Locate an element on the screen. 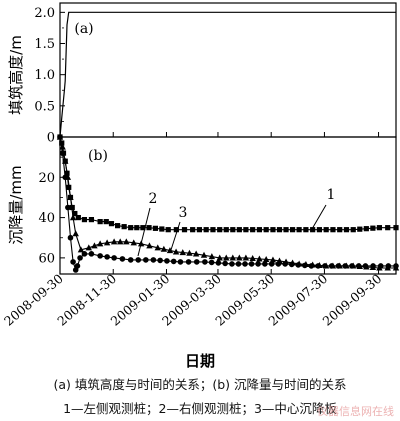 The height and width of the screenshot is (421, 400). panel-b-series-callouts: 1 2 3 is located at coordinates (236, 222).